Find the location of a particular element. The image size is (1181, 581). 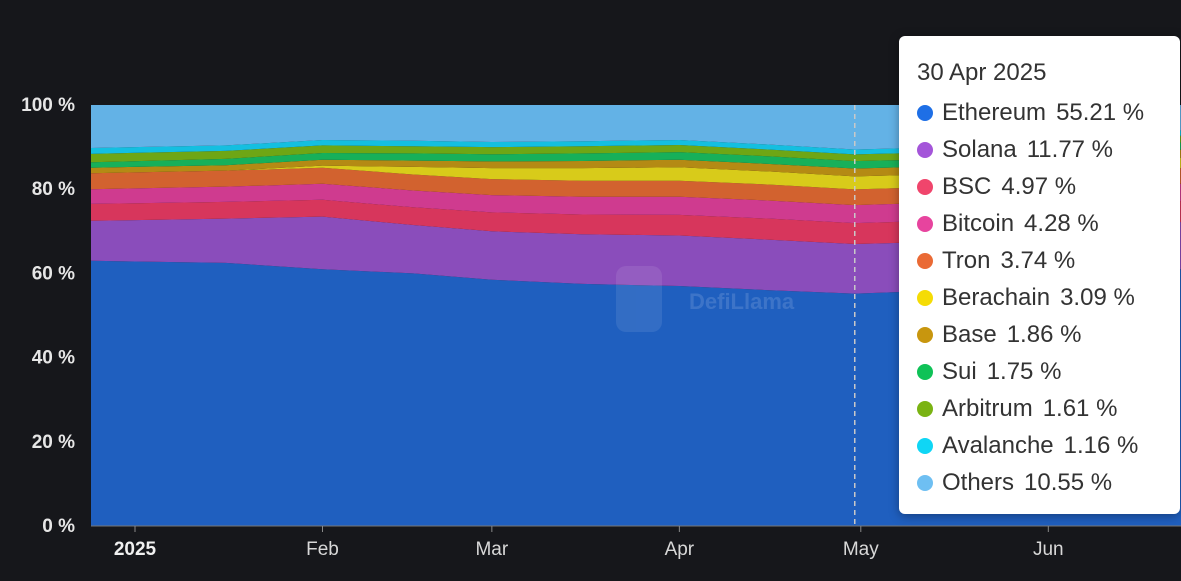

tooltip-series-label: Ethereum is located at coordinates (994, 112).